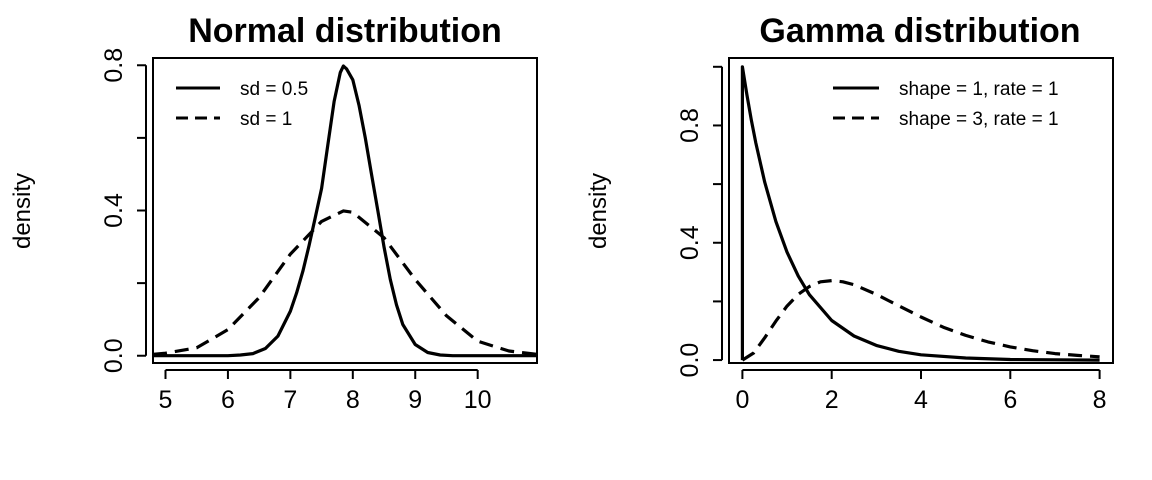  What do you see at coordinates (921, 400) in the screenshot?
I see `x-tick-label: 4` at bounding box center [921, 400].